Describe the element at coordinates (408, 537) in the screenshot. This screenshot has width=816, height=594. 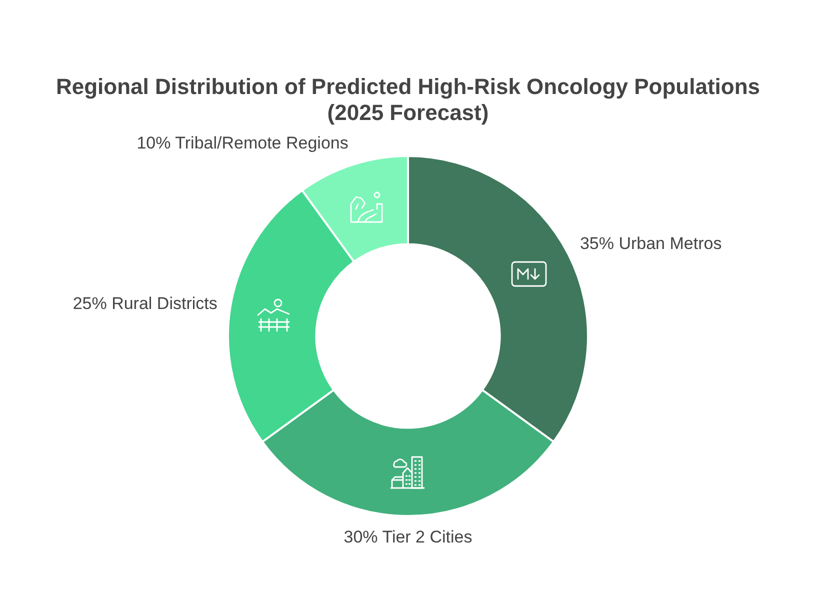
I see `slice-label: 30% Tier 2 Cities` at that location.